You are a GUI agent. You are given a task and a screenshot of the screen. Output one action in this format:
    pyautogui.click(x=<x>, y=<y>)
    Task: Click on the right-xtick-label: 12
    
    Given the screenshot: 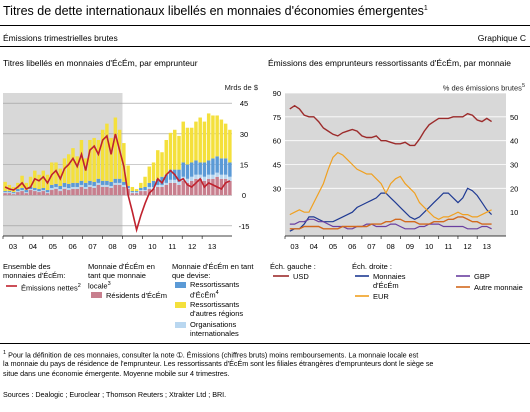 What is the action you would take?
    pyautogui.click(x=467, y=246)
    